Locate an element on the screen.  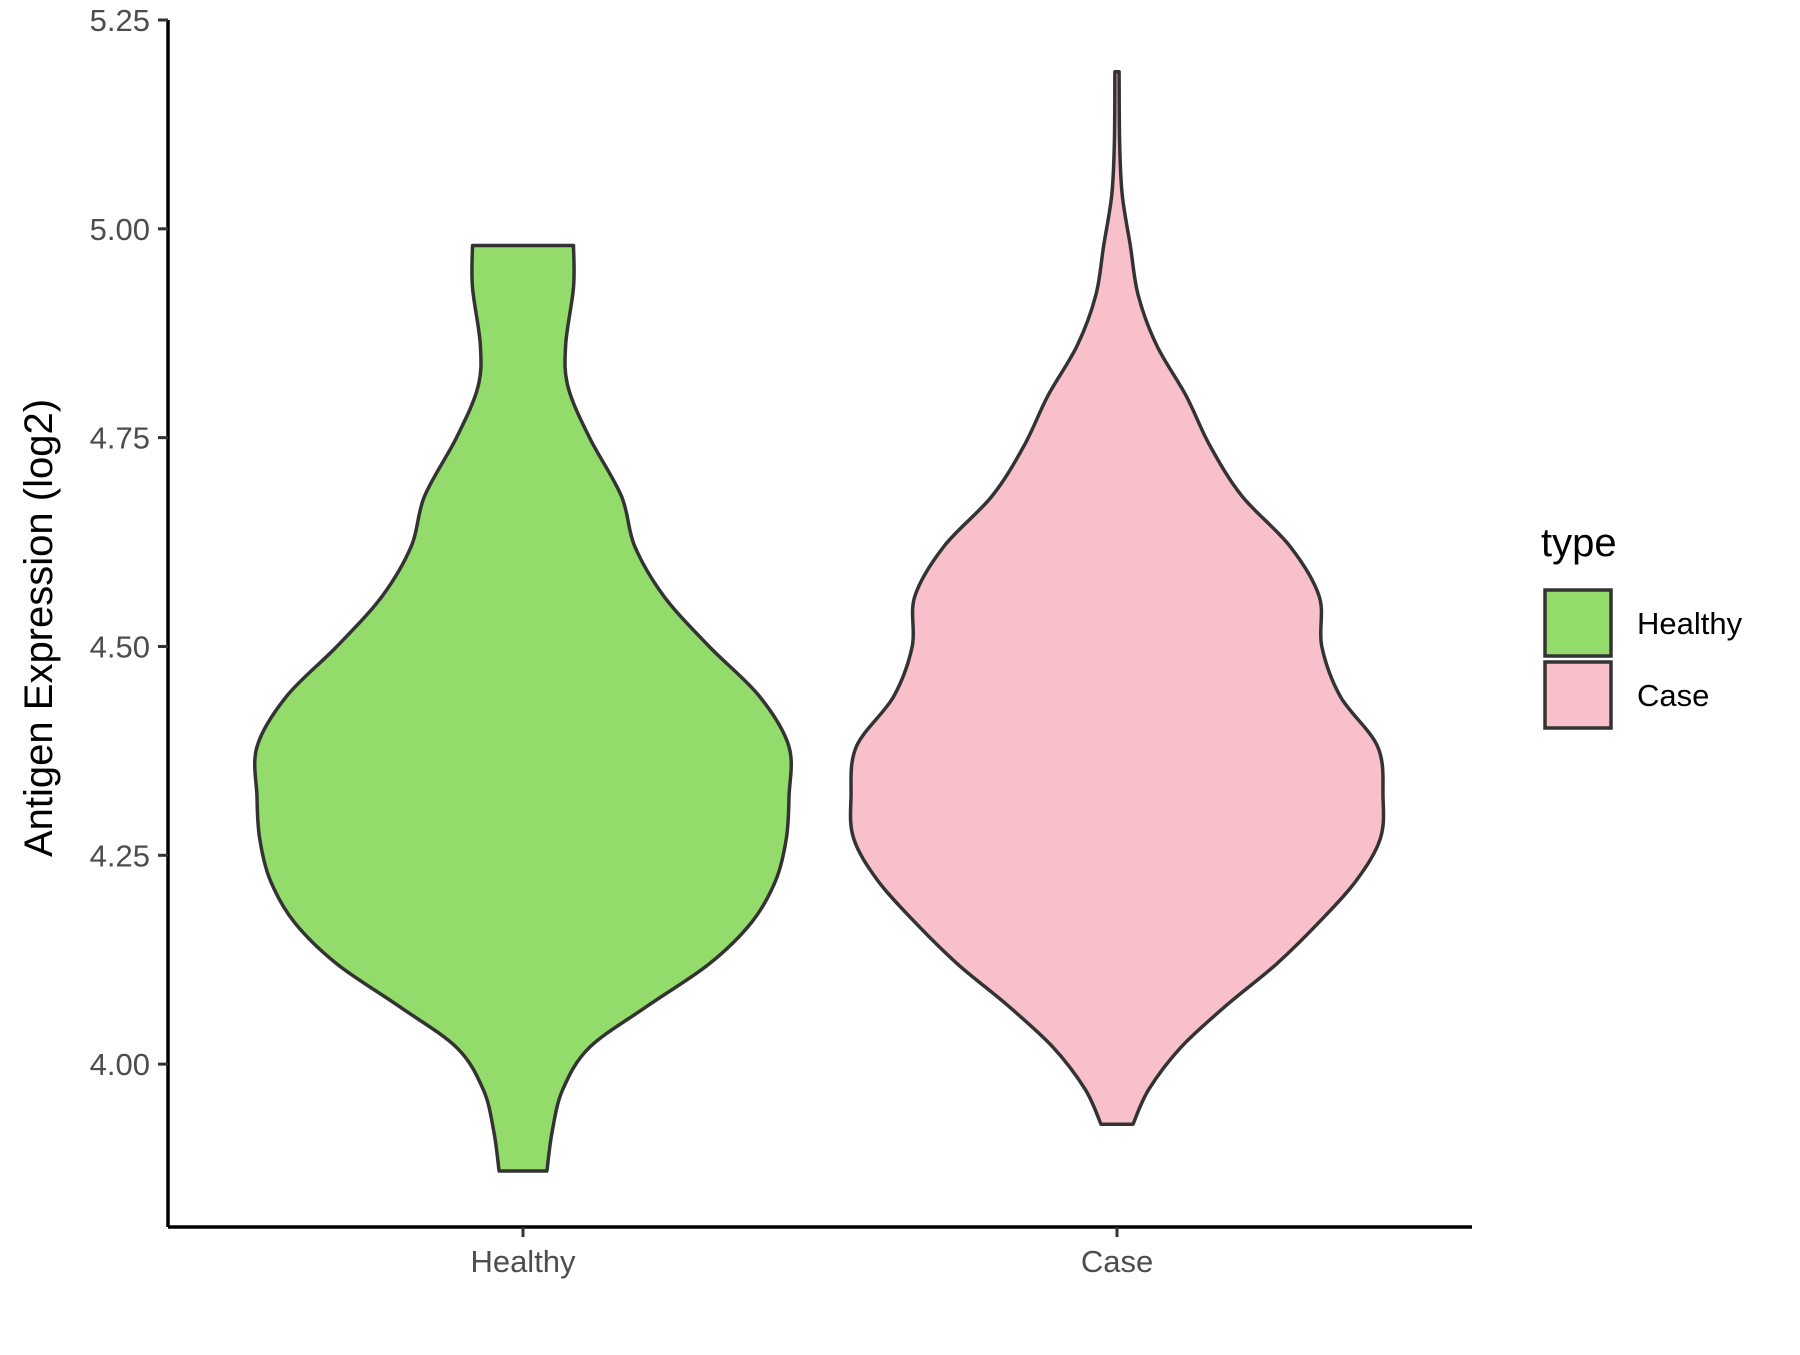
legend: type Healthy Case is located at coordinates (1642, 625).